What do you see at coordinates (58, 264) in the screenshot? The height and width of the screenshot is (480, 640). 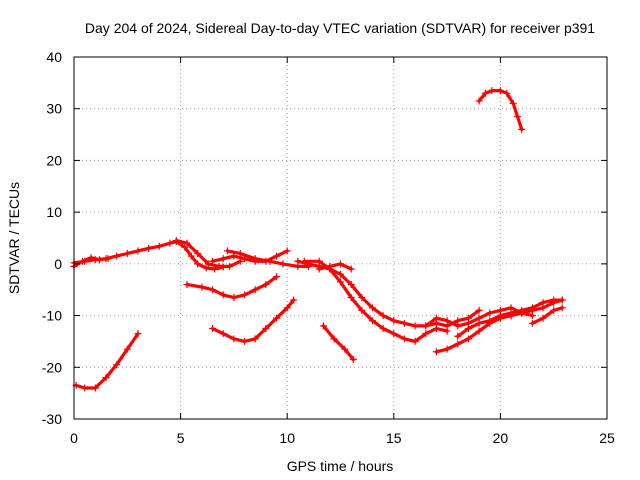 I see `y-tick-label: 0` at bounding box center [58, 264].